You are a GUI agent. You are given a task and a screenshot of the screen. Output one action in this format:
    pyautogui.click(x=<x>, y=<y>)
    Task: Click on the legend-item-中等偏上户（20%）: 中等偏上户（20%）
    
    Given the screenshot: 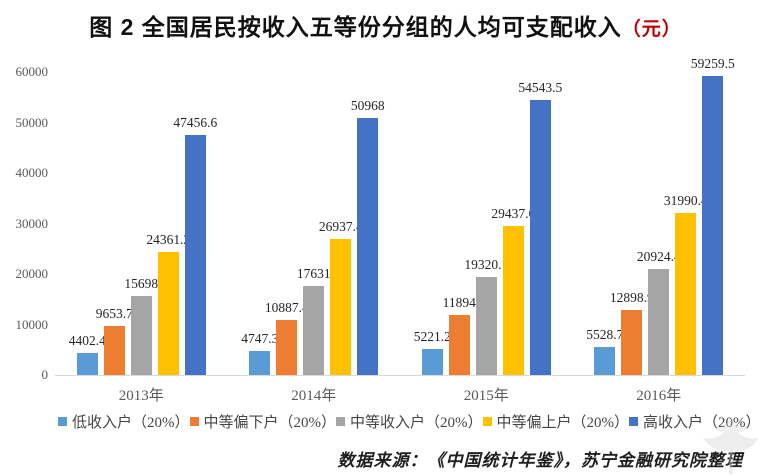 What is the action you would take?
    pyautogui.click(x=556, y=421)
    